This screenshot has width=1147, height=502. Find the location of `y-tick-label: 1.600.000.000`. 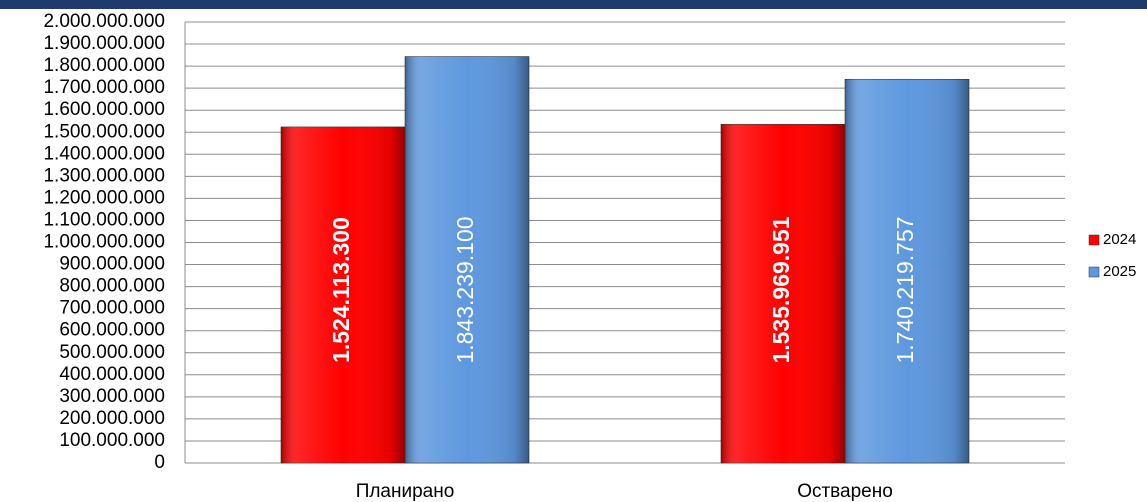

y-tick-label: 1.600.000.000 is located at coordinates (104, 109).